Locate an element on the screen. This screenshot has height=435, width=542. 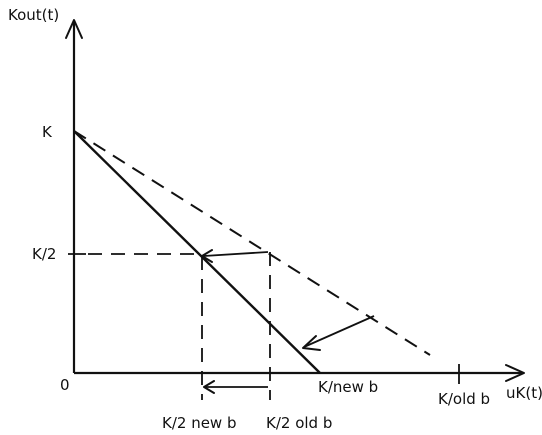
x-tick-k-half-new-b: K/2 new b is located at coordinates (199, 423).